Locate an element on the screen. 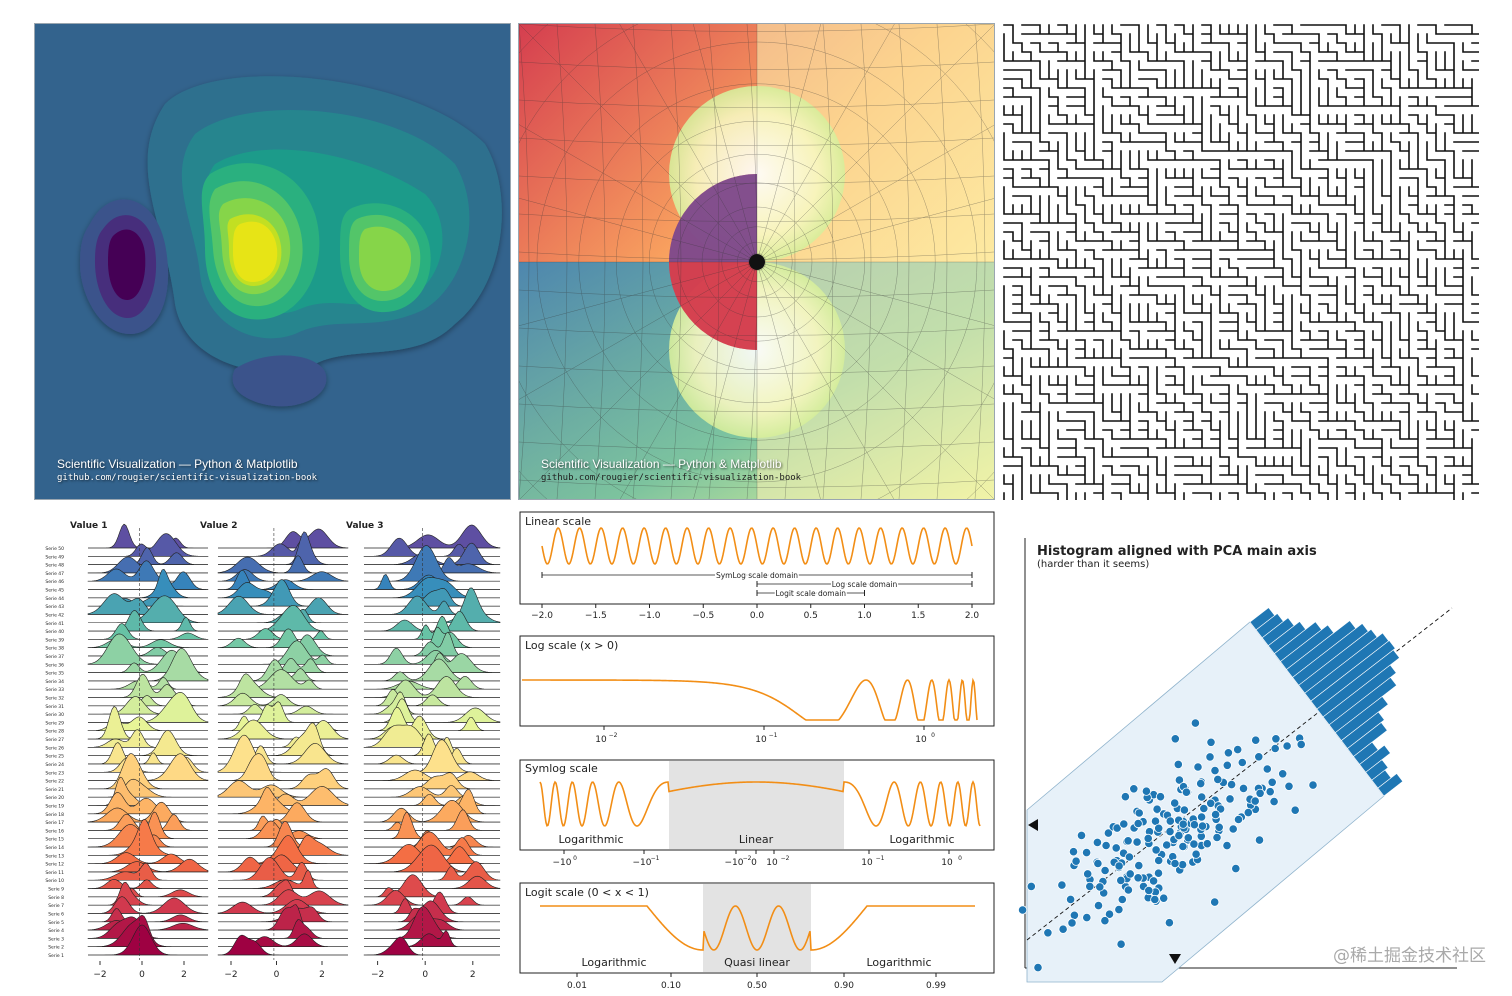  contour-plot is located at coordinates (272, 261).